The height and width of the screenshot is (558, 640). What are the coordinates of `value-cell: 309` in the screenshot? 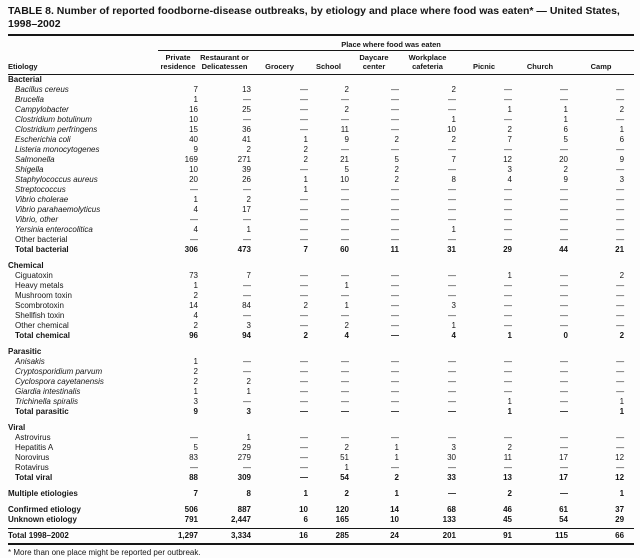 It's located at (244, 477).